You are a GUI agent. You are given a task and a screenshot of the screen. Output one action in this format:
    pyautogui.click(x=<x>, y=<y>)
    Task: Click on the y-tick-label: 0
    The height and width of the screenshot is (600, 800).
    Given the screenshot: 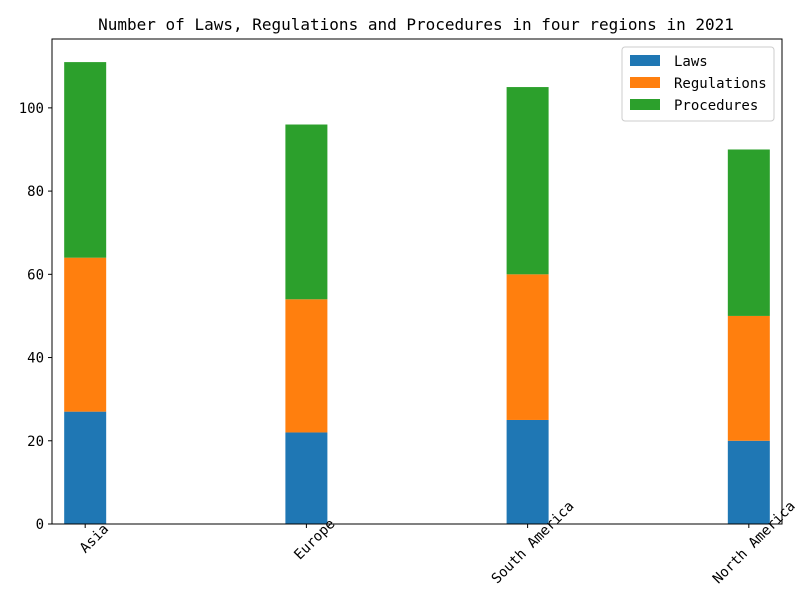 What is the action you would take?
    pyautogui.click(x=40, y=525)
    